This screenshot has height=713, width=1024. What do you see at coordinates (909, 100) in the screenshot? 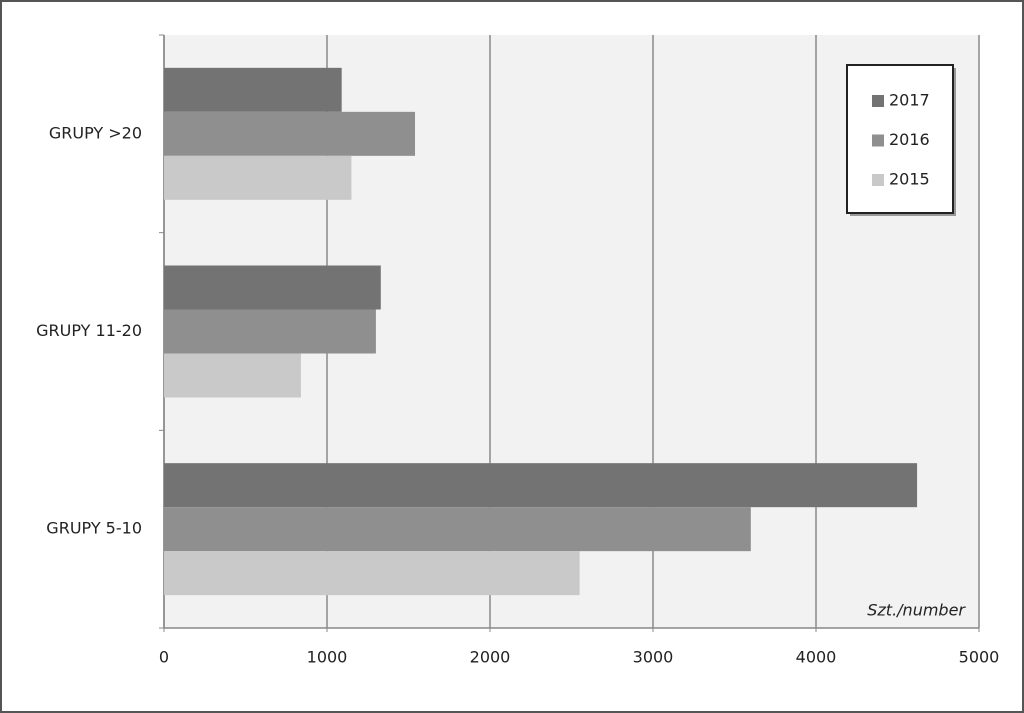
I see `legend-label: 2017` at bounding box center [909, 100].